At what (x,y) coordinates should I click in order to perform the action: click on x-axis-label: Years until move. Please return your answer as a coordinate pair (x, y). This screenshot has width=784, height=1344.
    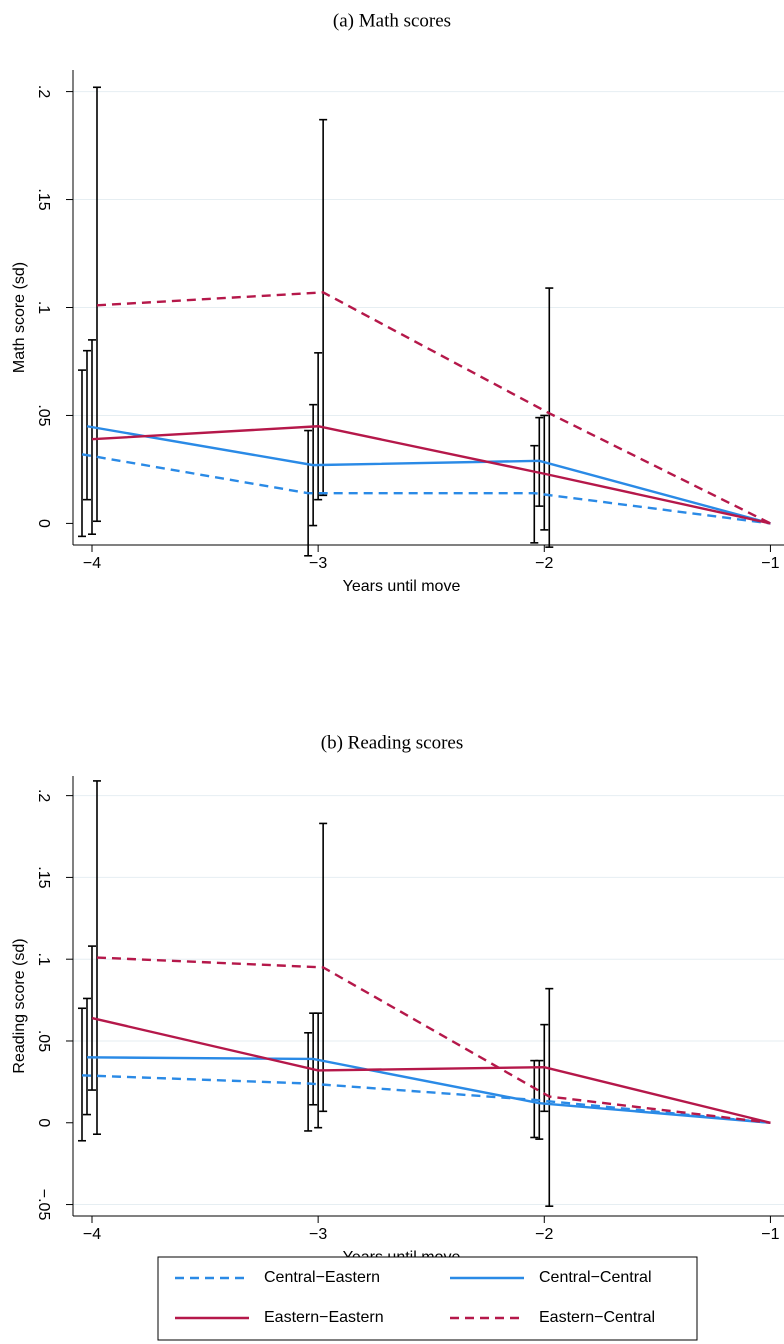
    Looking at the image, I should click on (402, 586).